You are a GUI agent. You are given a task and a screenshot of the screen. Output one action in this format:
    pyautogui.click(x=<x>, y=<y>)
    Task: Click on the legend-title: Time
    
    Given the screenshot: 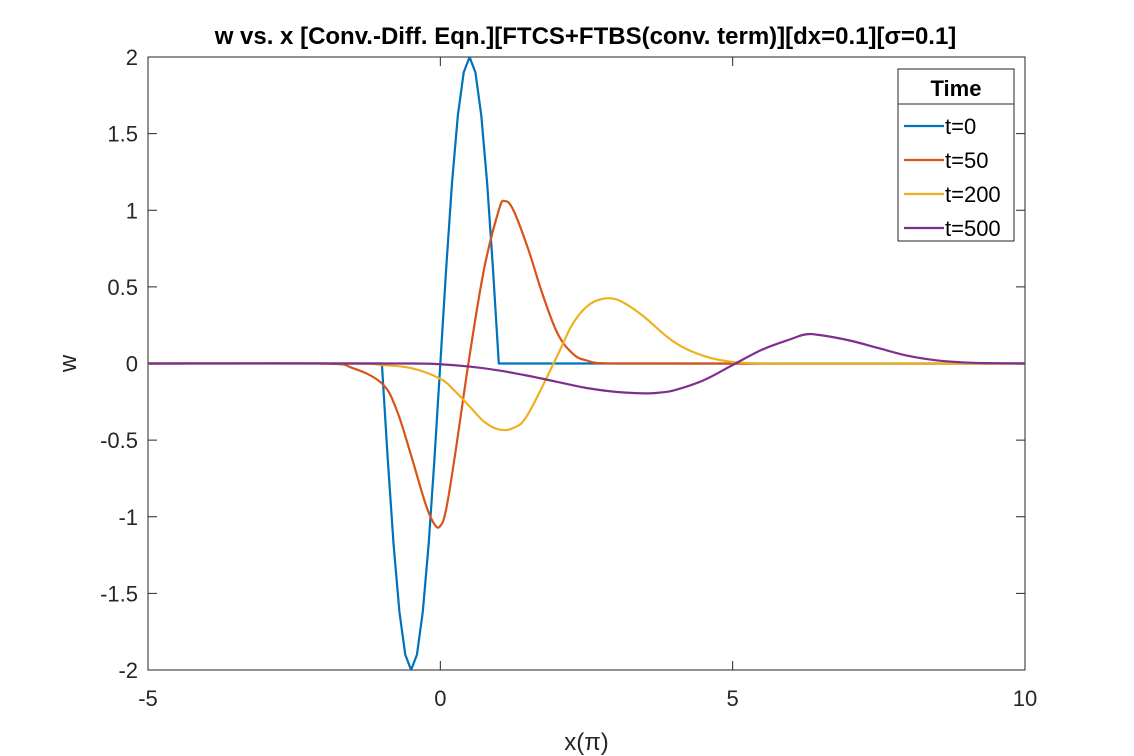 What is the action you would take?
    pyautogui.click(x=956, y=88)
    